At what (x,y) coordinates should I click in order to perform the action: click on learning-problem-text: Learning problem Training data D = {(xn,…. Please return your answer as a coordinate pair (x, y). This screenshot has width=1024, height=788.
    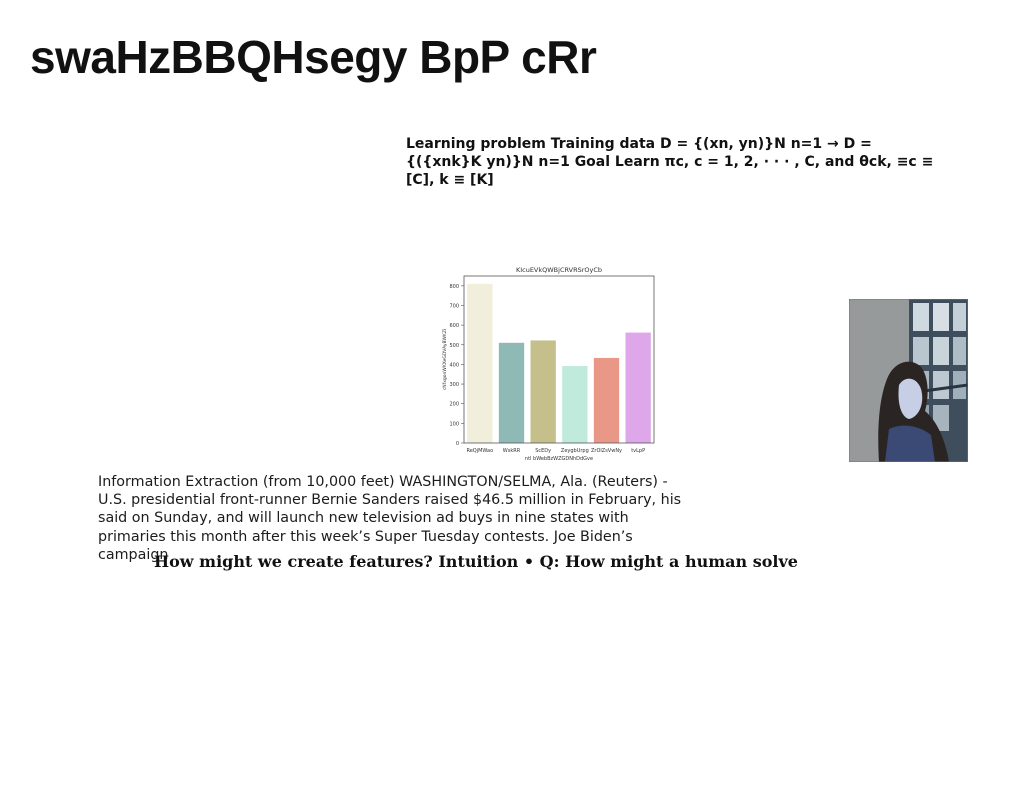
    Looking at the image, I should click on (670, 162).